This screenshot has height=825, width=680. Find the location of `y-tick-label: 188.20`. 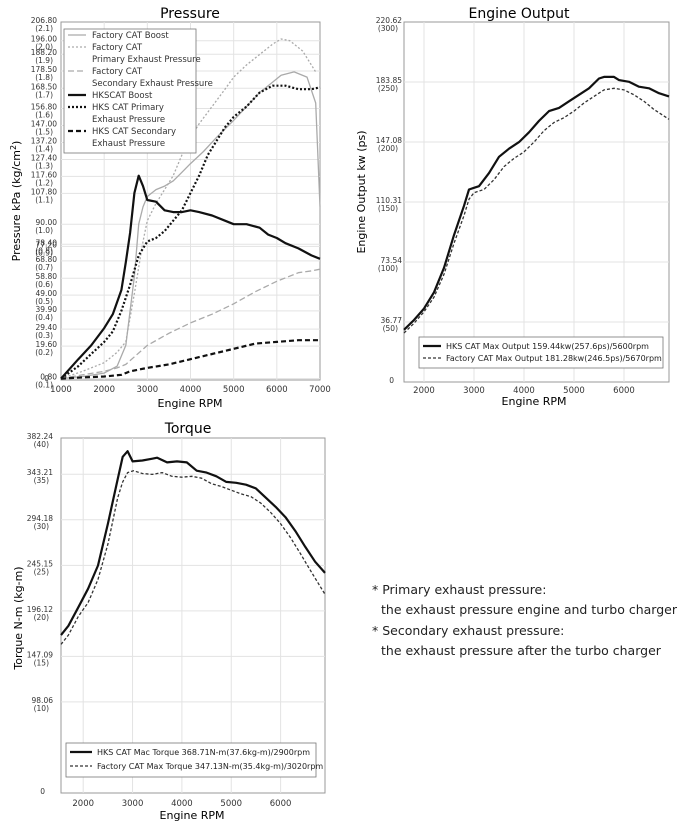

y-tick-label: 188.20 is located at coordinates (44, 52).